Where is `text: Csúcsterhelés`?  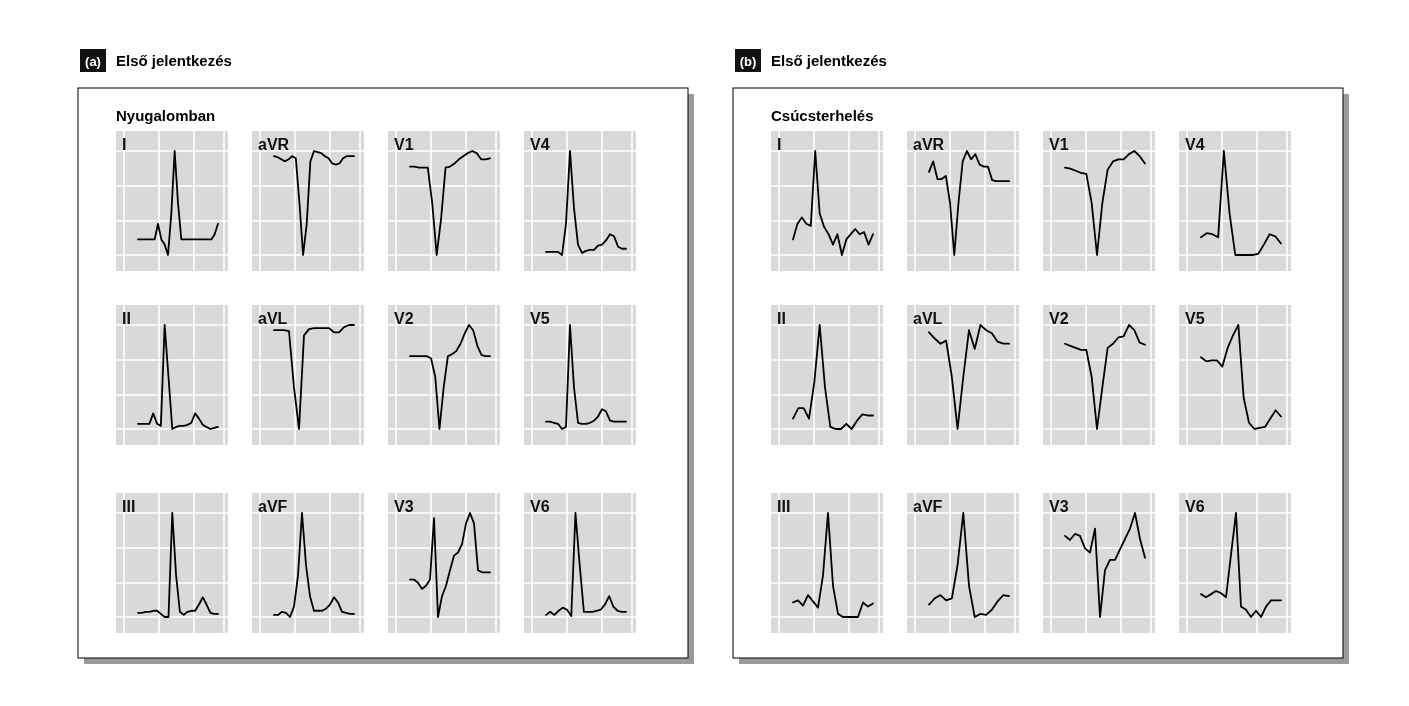
text: Csúcsterhelés is located at coordinates (822, 115).